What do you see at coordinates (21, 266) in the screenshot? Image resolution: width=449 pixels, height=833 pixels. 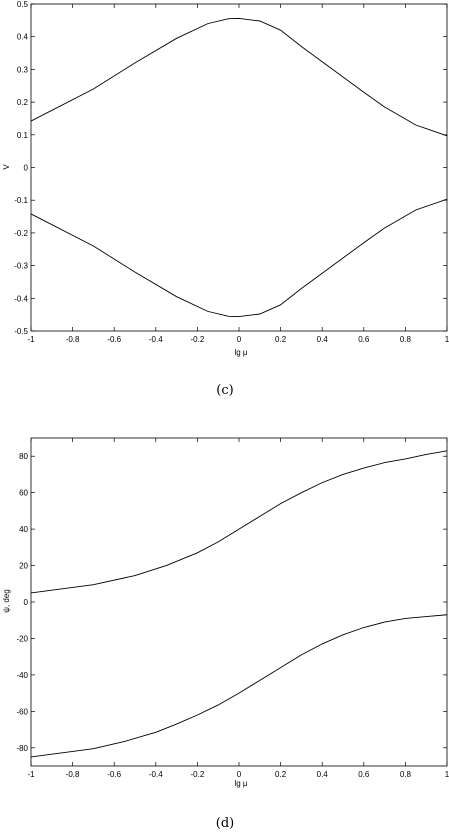 I see `y-tick-label: -0.3` at bounding box center [21, 266].